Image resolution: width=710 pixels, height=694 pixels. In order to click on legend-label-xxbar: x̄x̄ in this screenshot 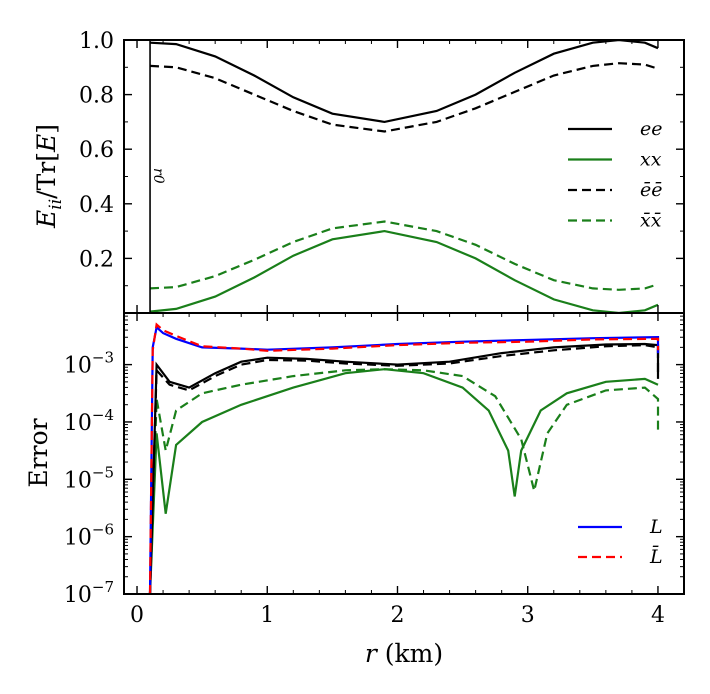, I will do `click(651, 221)`.